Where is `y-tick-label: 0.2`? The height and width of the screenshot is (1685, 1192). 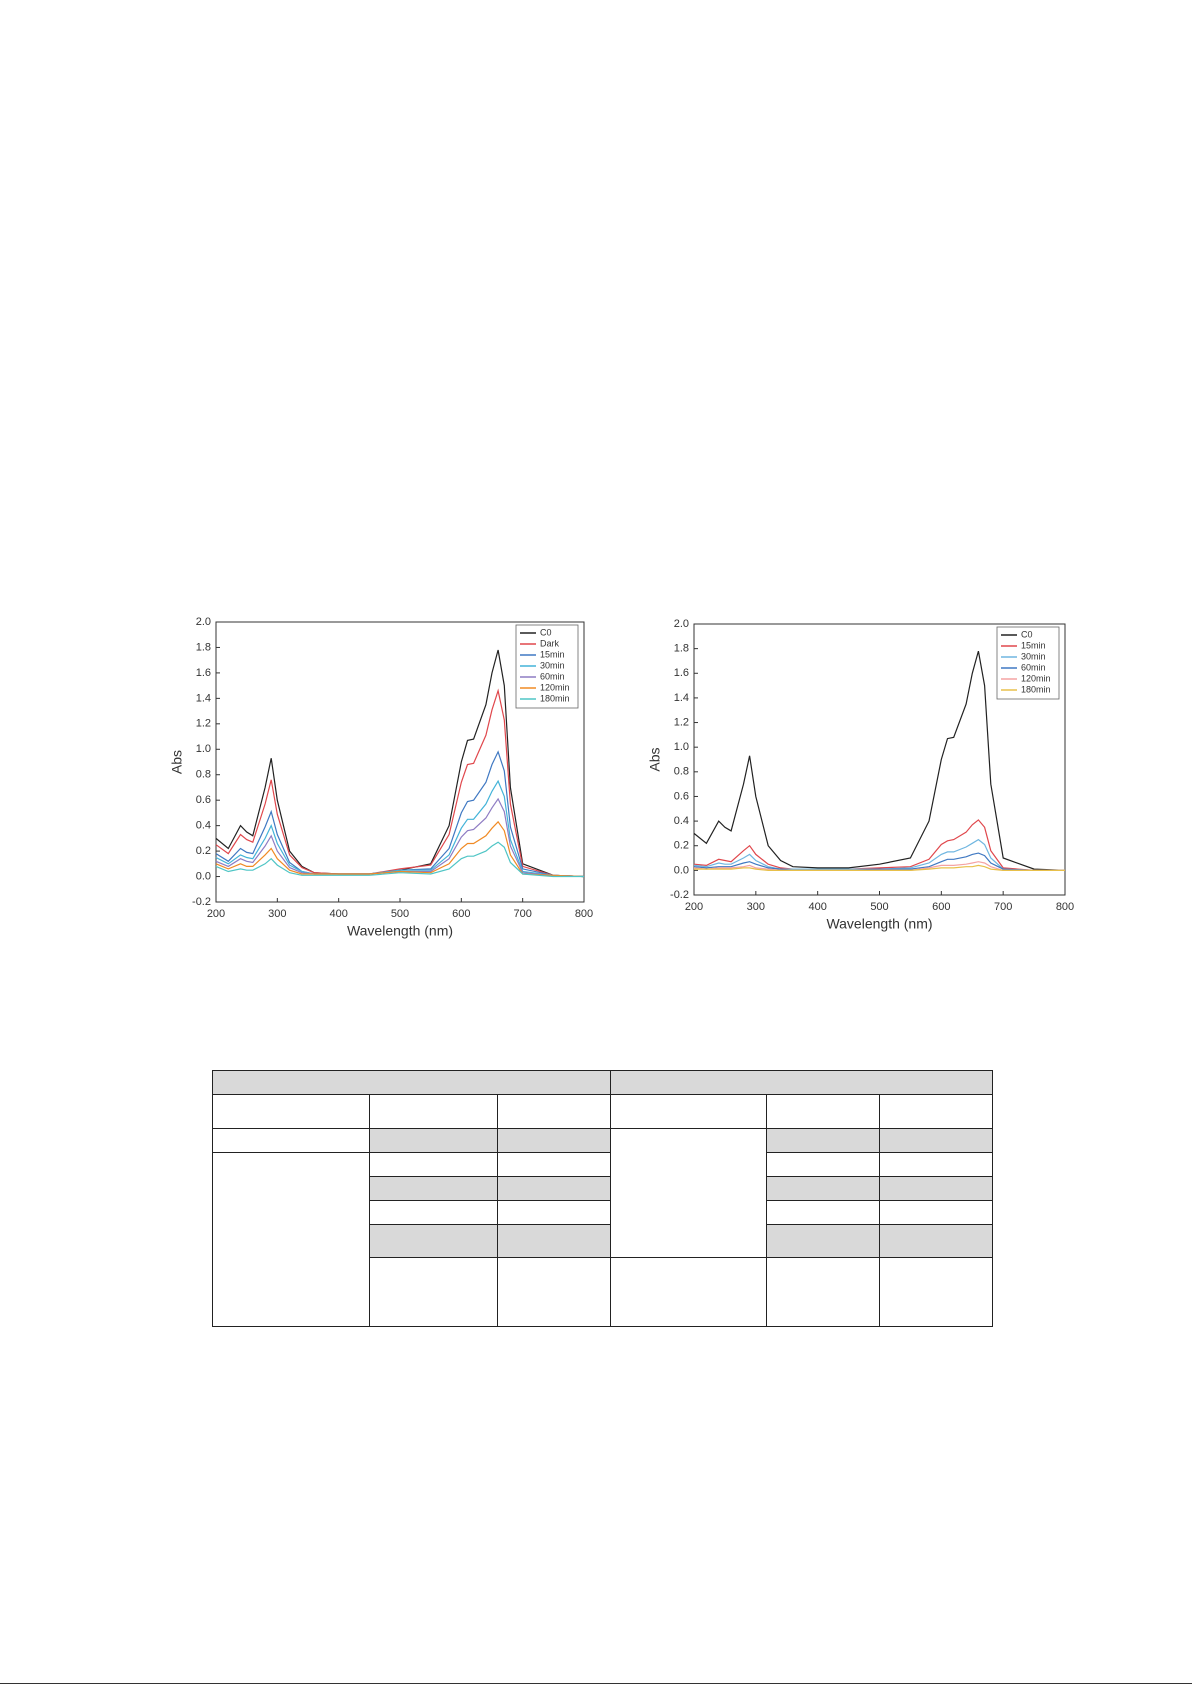 y-tick-label: 0.2 is located at coordinates (203, 851).